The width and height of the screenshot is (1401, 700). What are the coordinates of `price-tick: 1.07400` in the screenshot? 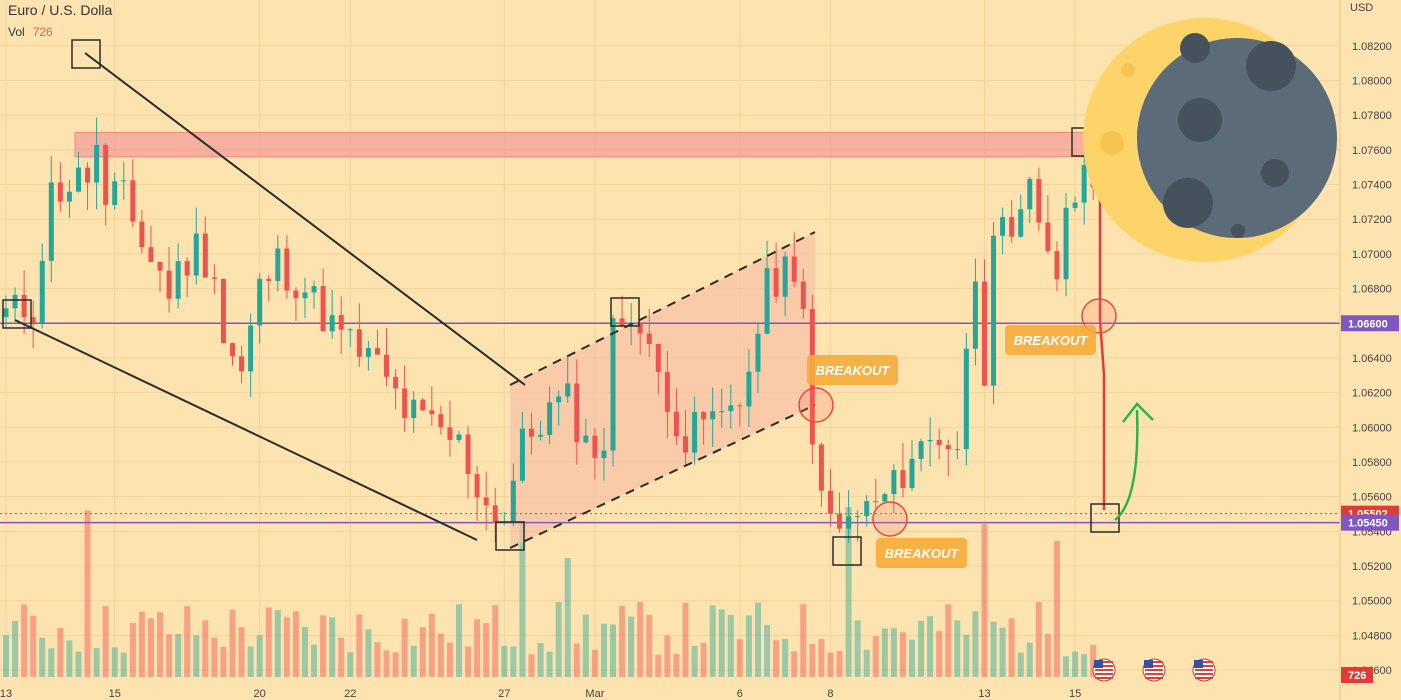 It's located at (1372, 186).